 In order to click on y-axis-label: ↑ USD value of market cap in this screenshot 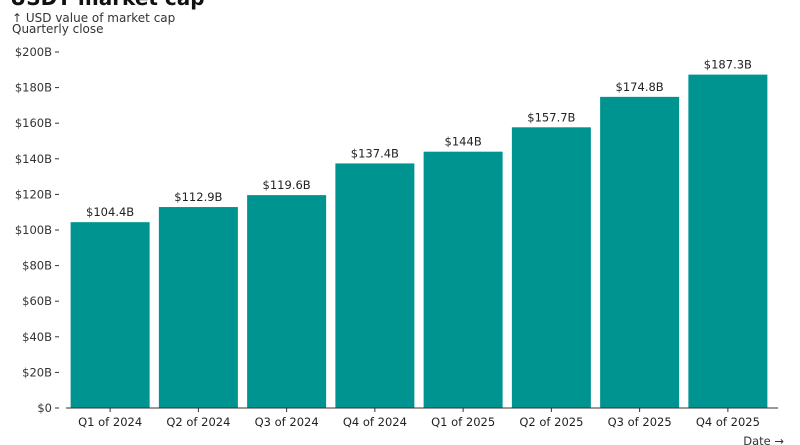, I will do `click(94, 18)`.